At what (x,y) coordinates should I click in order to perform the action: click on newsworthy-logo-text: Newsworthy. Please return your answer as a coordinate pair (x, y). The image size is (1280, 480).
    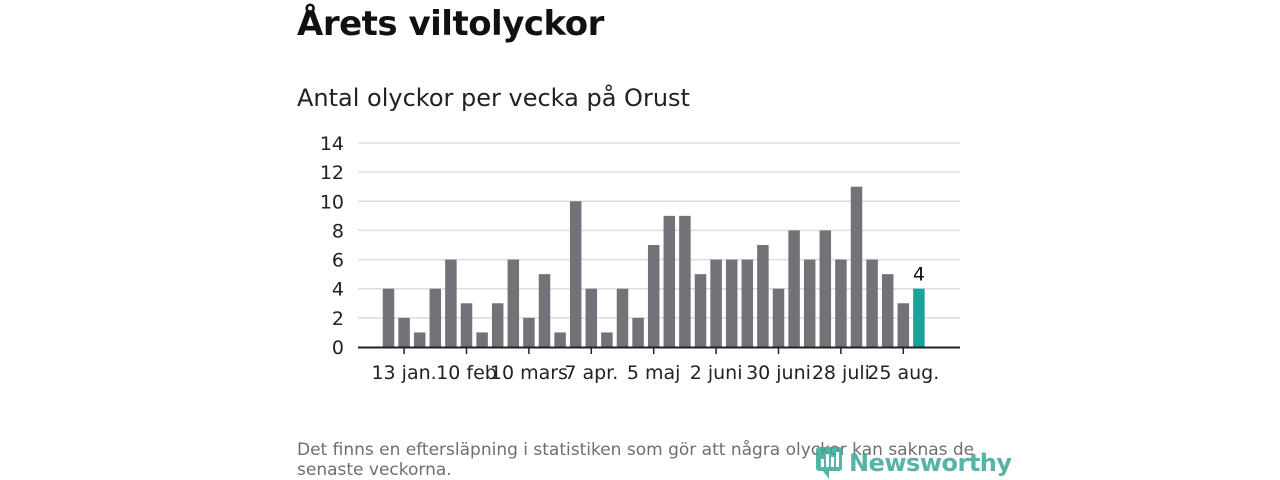
    Looking at the image, I should click on (930, 463).